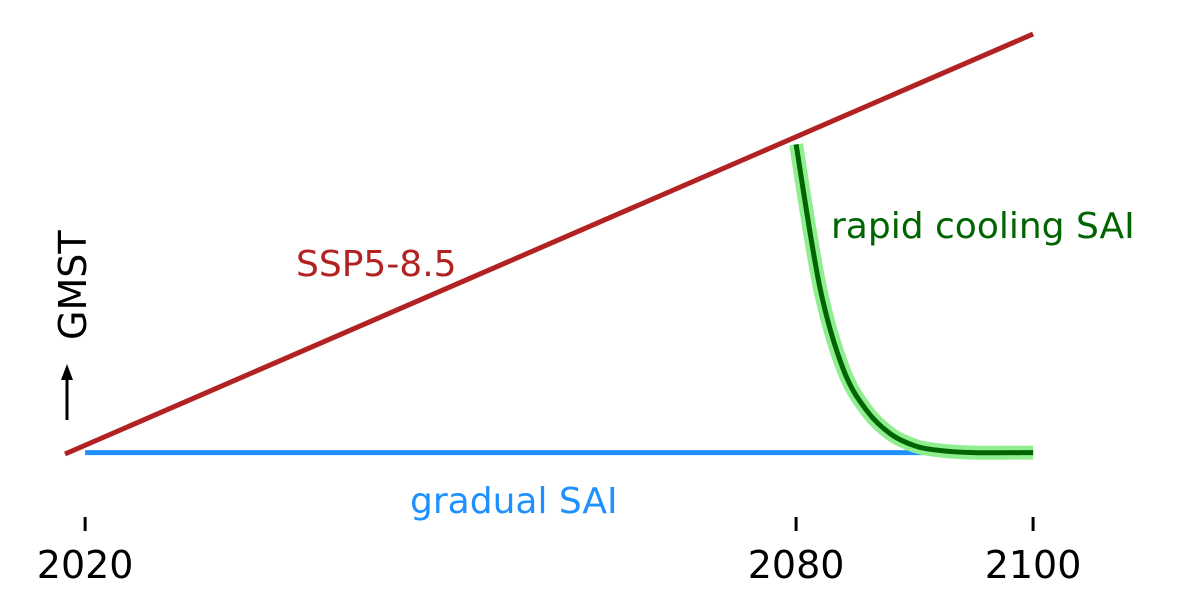  What do you see at coordinates (983, 226) in the screenshot?
I see `annotation-rapid-cooling-sai: rapid cooling SAI` at bounding box center [983, 226].